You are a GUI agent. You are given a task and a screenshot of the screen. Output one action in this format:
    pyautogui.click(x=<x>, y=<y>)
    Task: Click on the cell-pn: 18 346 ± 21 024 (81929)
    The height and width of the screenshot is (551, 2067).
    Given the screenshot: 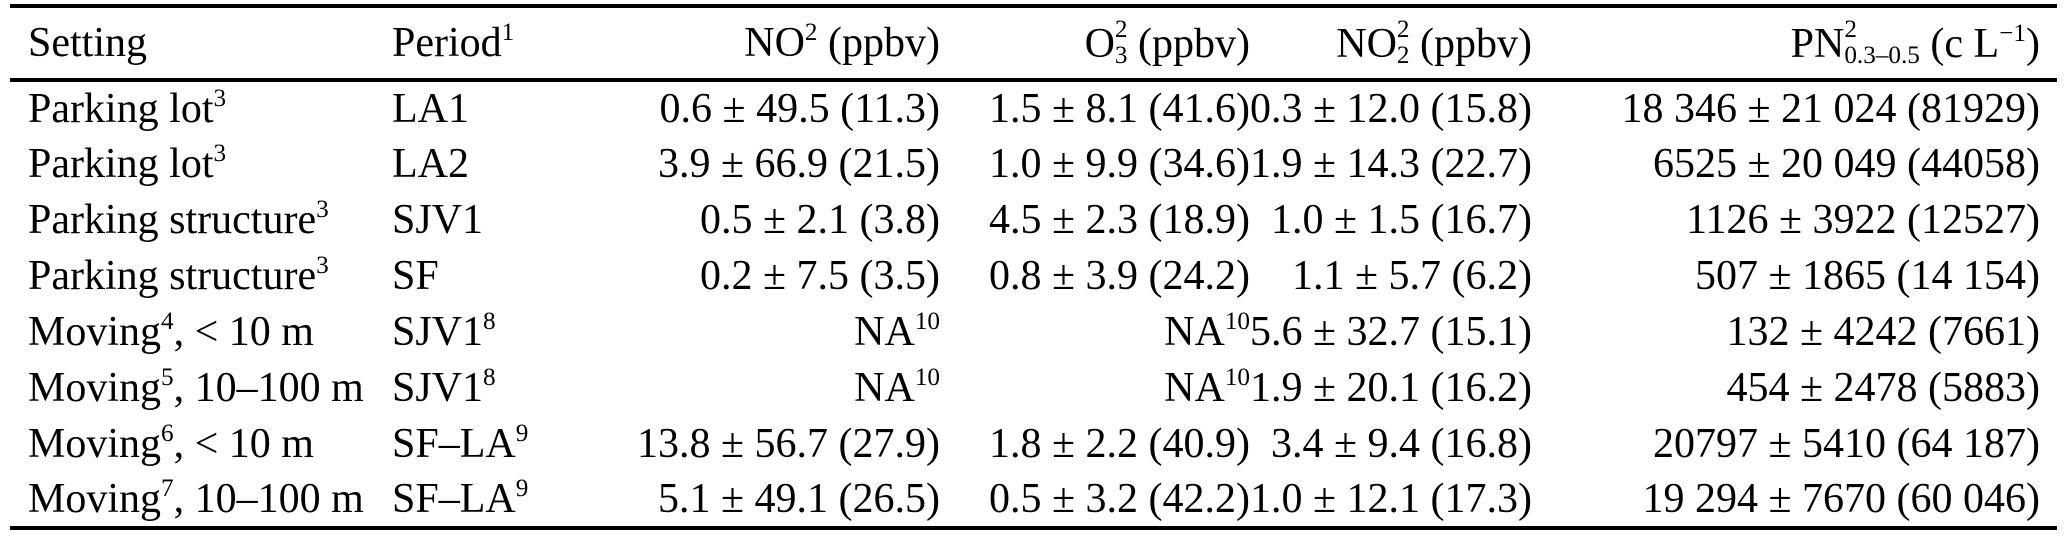 What is the action you would take?
    pyautogui.click(x=1830, y=109)
    